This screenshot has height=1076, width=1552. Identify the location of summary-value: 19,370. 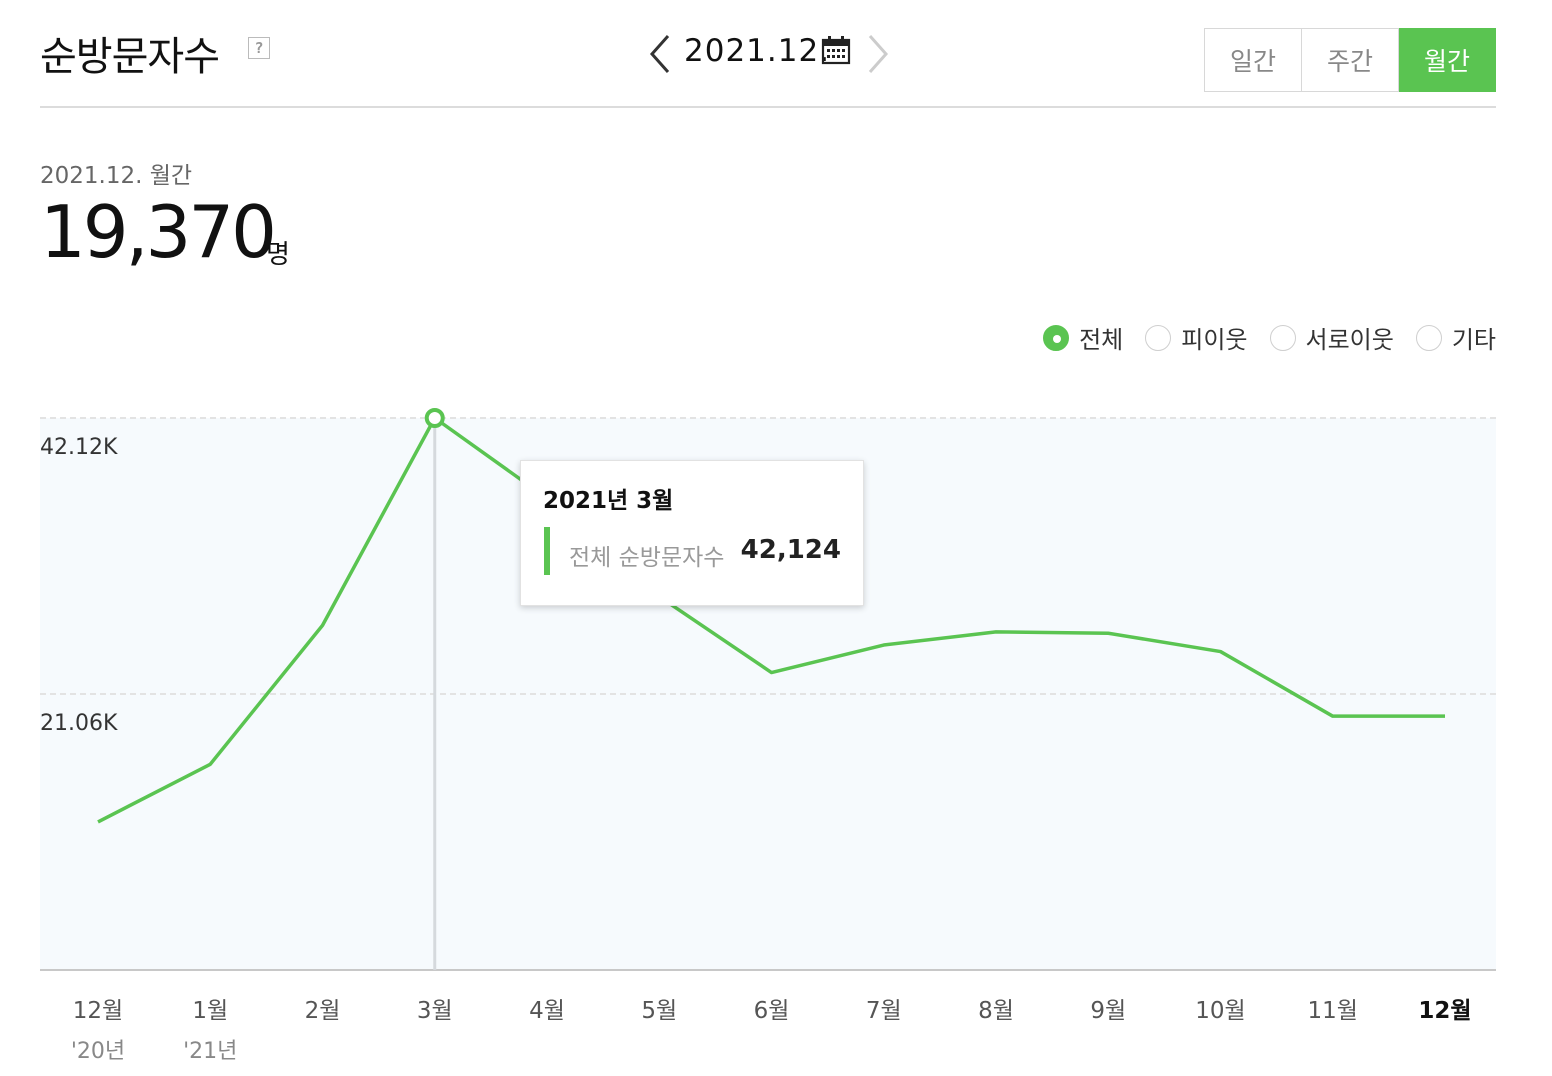
(158, 232).